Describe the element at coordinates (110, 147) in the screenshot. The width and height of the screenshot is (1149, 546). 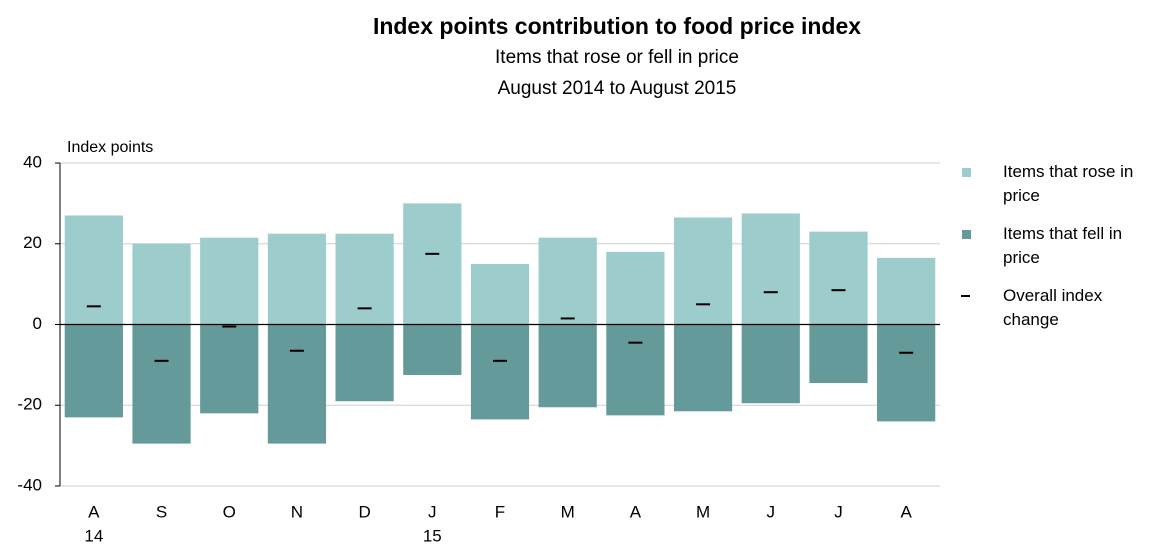
I see `y-axis-label: Index points` at that location.